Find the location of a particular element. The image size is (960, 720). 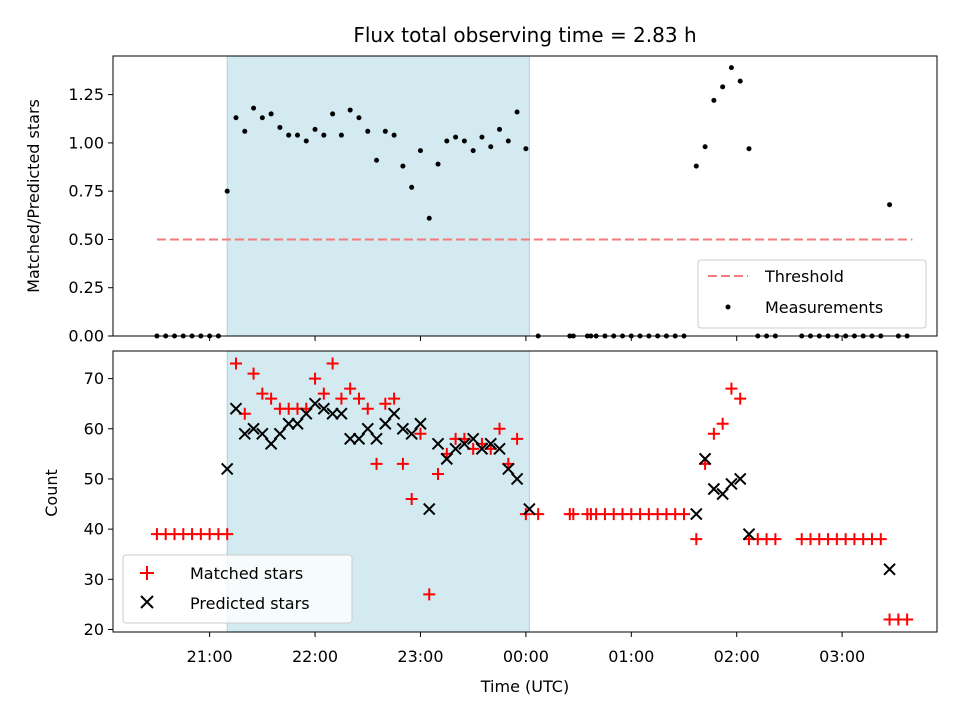

bottom-legend: Matched stars Predicted stars is located at coordinates (237, 589).